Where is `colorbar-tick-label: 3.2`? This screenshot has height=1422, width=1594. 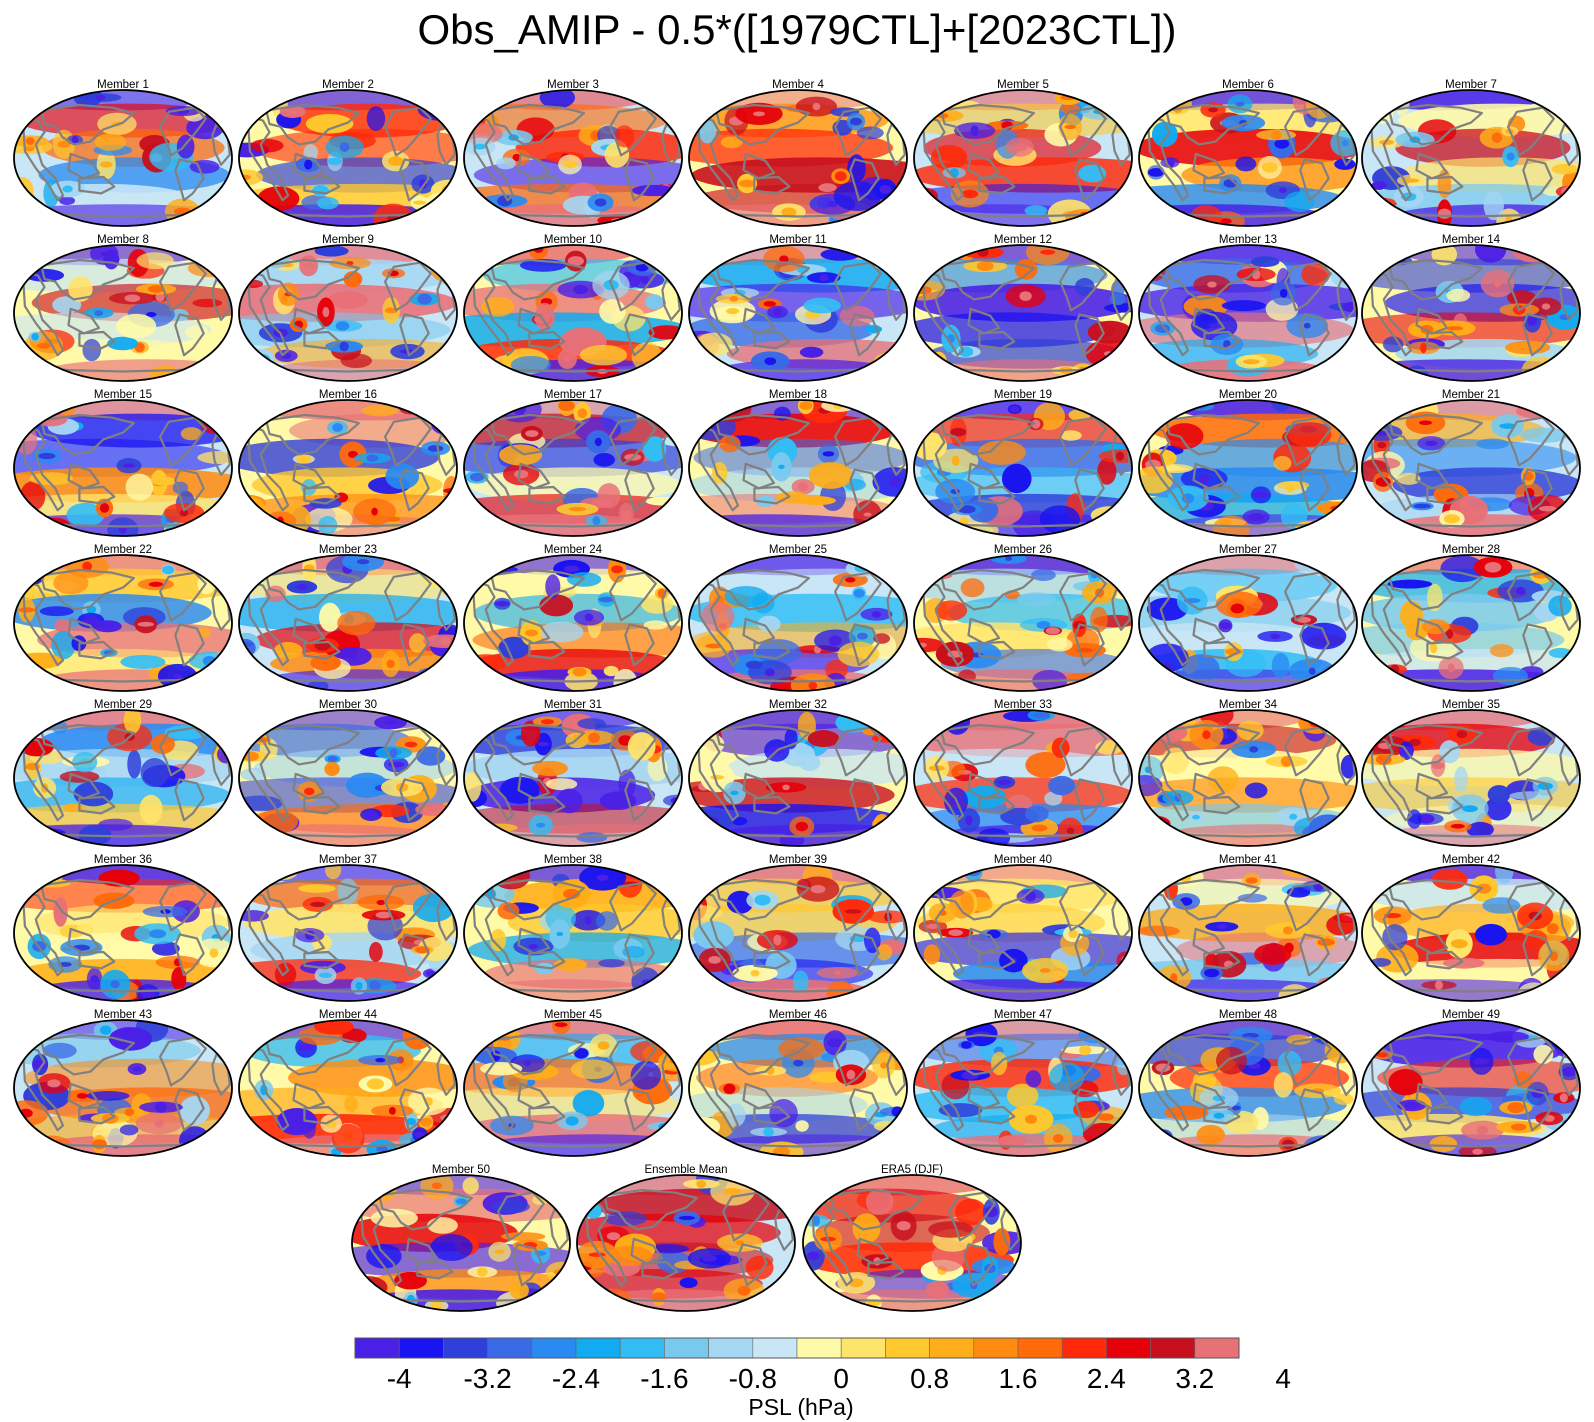
colorbar-tick-label: 3.2 is located at coordinates (1194, 1378).